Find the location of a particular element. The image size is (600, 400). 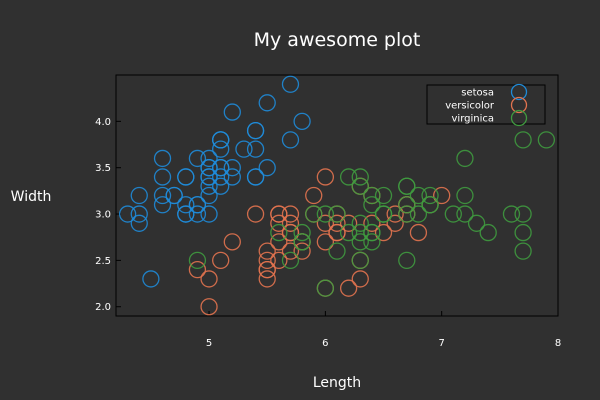

y-axis: 2.0 2.5 3.0 3.5 4.0 is located at coordinates (108, 215).